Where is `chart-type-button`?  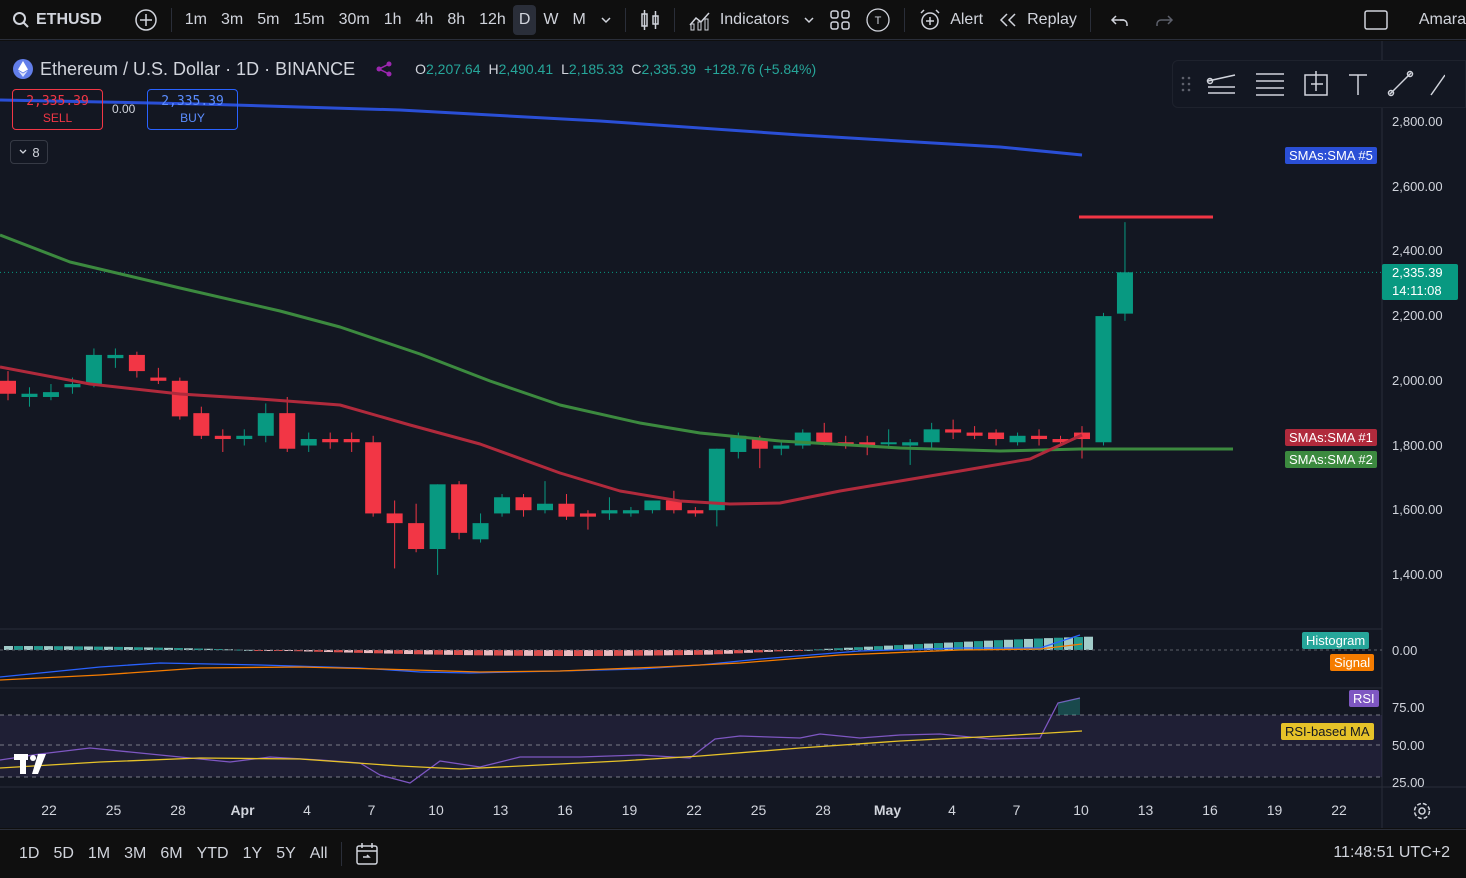
chart-type-button is located at coordinates (650, 20).